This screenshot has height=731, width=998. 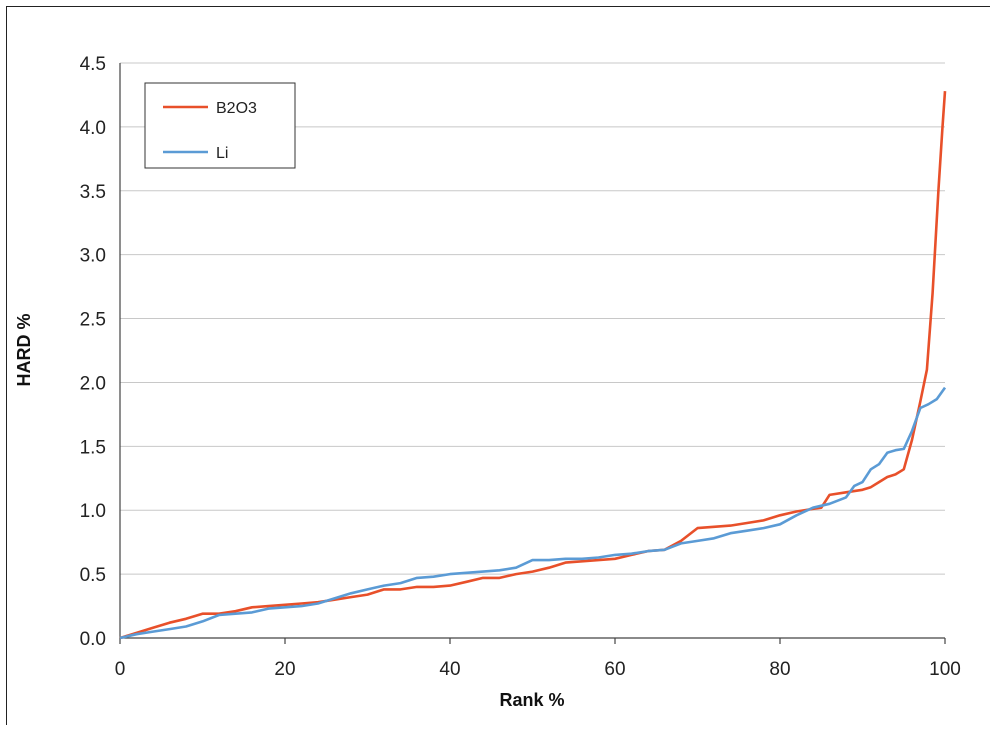 What do you see at coordinates (538, 669) in the screenshot?
I see `x-tick-labels: 0 20 40 60 80 100` at bounding box center [538, 669].